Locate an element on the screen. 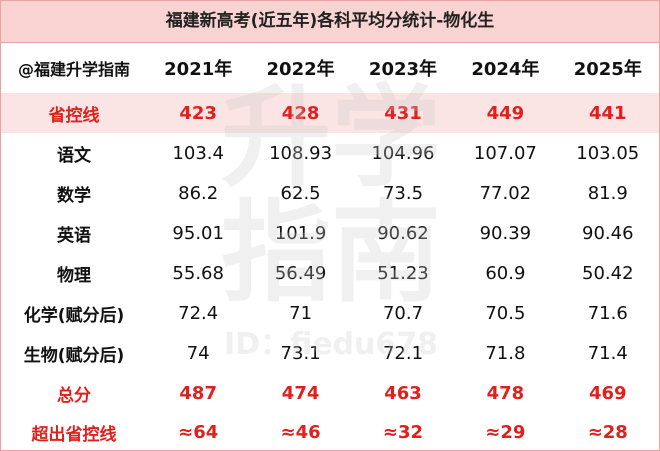  cell: 101.9 is located at coordinates (300, 233).